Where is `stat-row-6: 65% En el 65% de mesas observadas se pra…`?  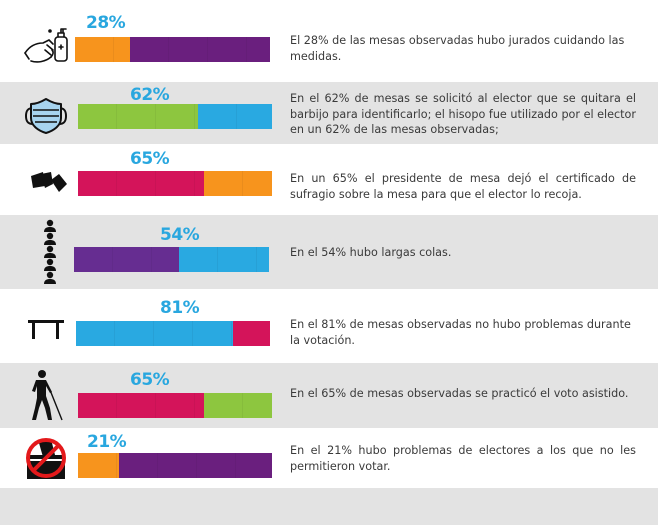
stat-row-6: 65% En el 65% de mesas observadas se pra… is located at coordinates (329, 395).